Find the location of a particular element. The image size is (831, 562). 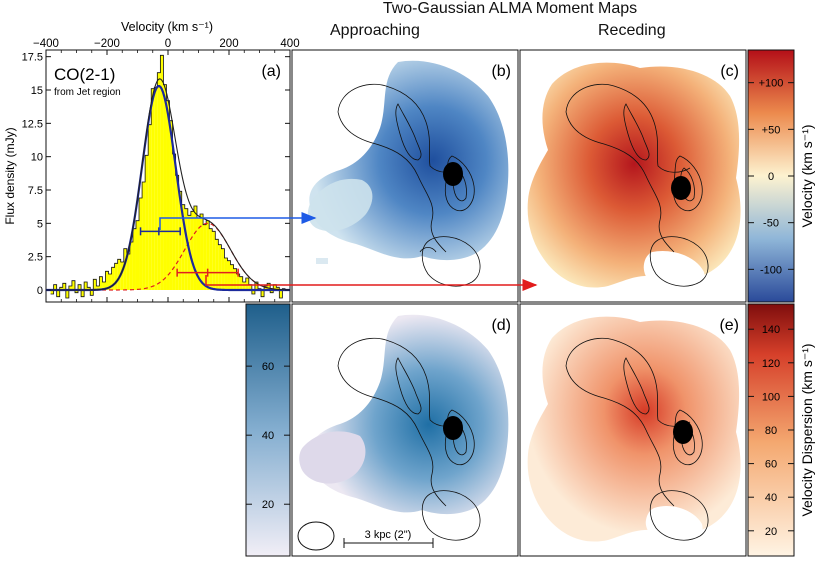

panel-b-map: (b) is located at coordinates (405, 176).